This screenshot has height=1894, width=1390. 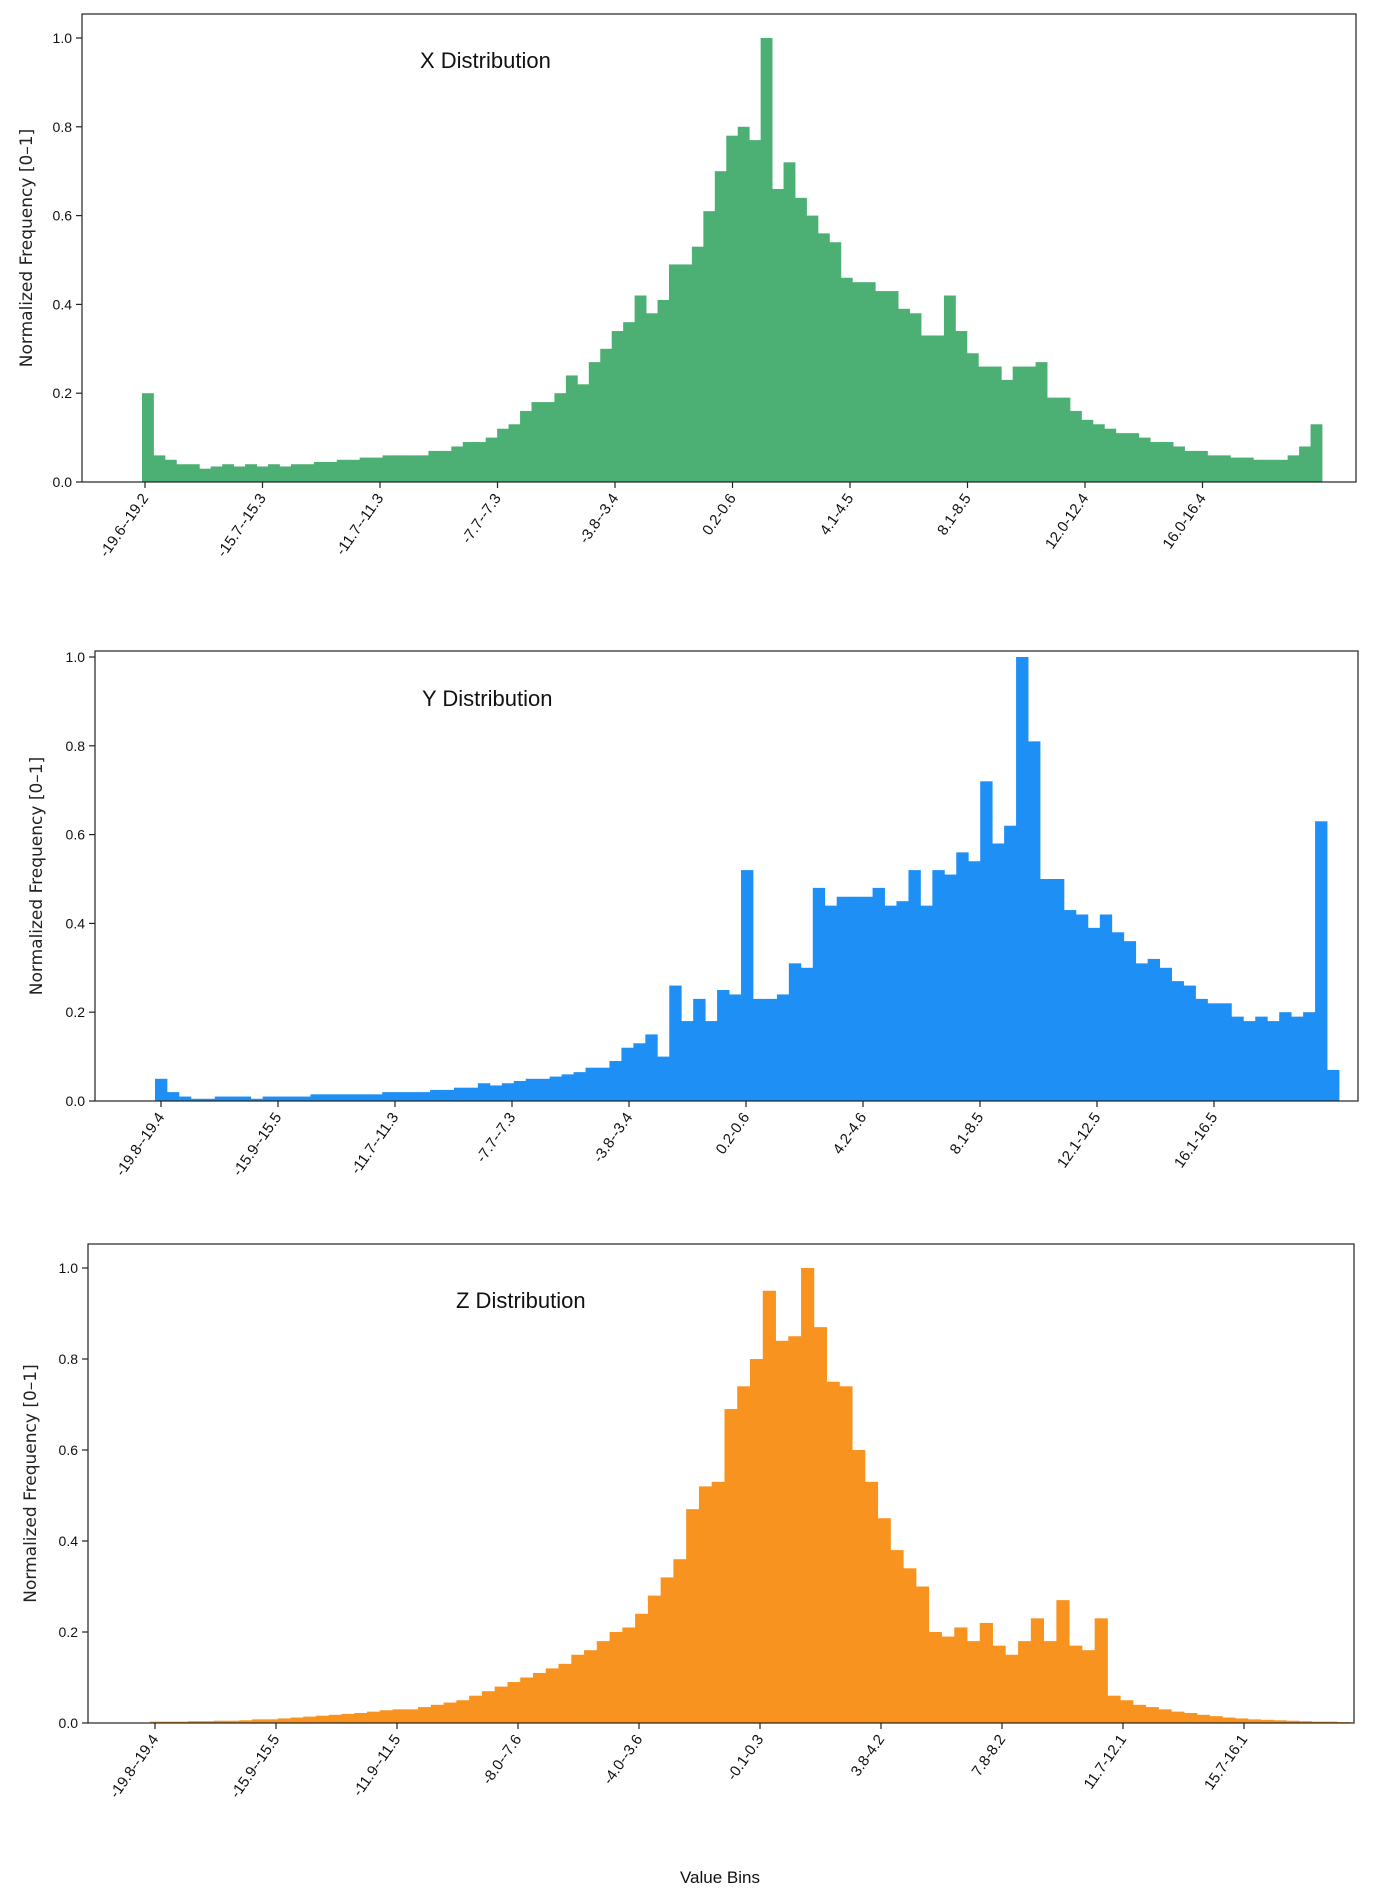 What do you see at coordinates (63, 482) in the screenshot?
I see `y-tick-label: 0.0` at bounding box center [63, 482].